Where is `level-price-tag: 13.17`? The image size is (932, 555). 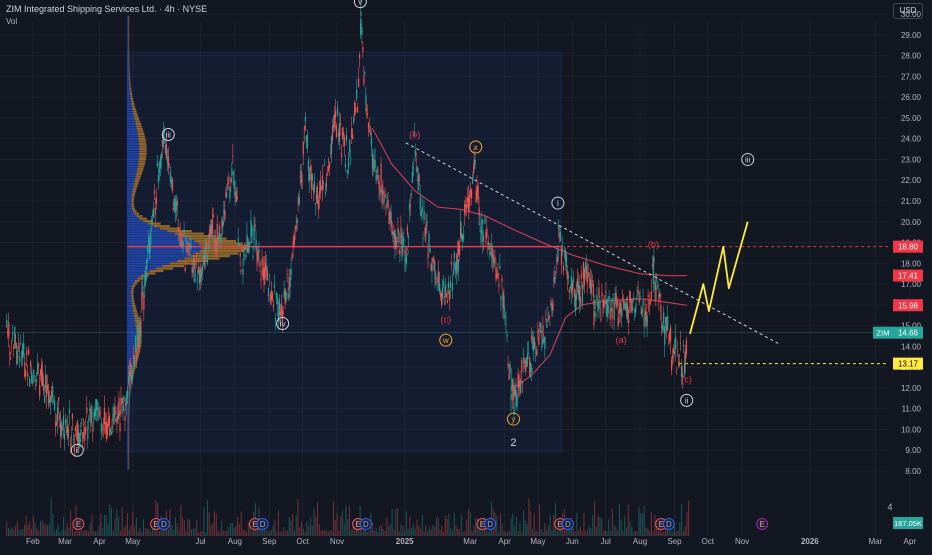
level-price-tag: 13.17 is located at coordinates (908, 364).